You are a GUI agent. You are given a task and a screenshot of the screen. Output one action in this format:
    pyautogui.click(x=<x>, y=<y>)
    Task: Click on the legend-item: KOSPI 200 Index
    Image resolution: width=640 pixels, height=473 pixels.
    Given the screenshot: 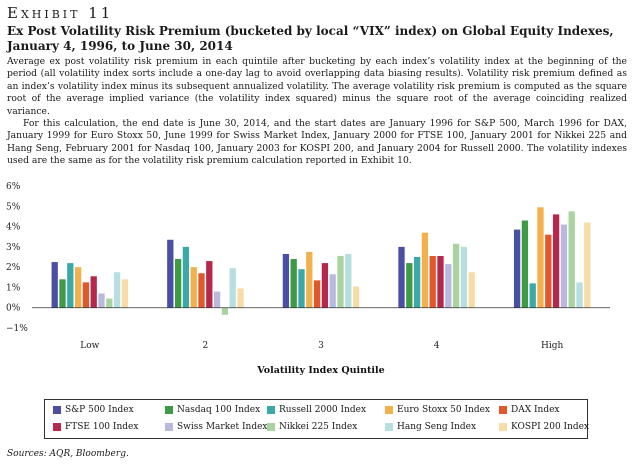 What is the action you would take?
    pyautogui.click(x=544, y=427)
    